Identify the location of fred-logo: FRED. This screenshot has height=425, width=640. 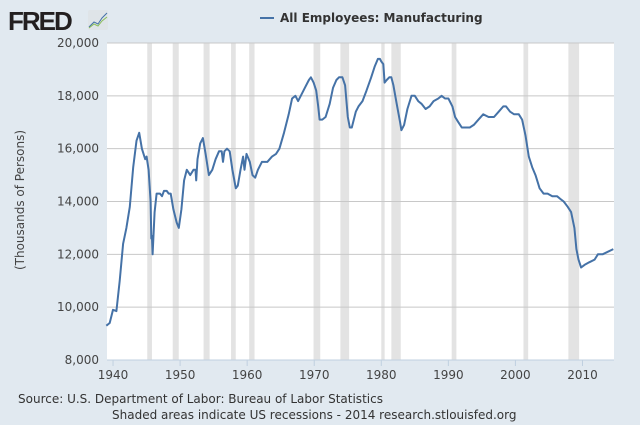
(40, 21).